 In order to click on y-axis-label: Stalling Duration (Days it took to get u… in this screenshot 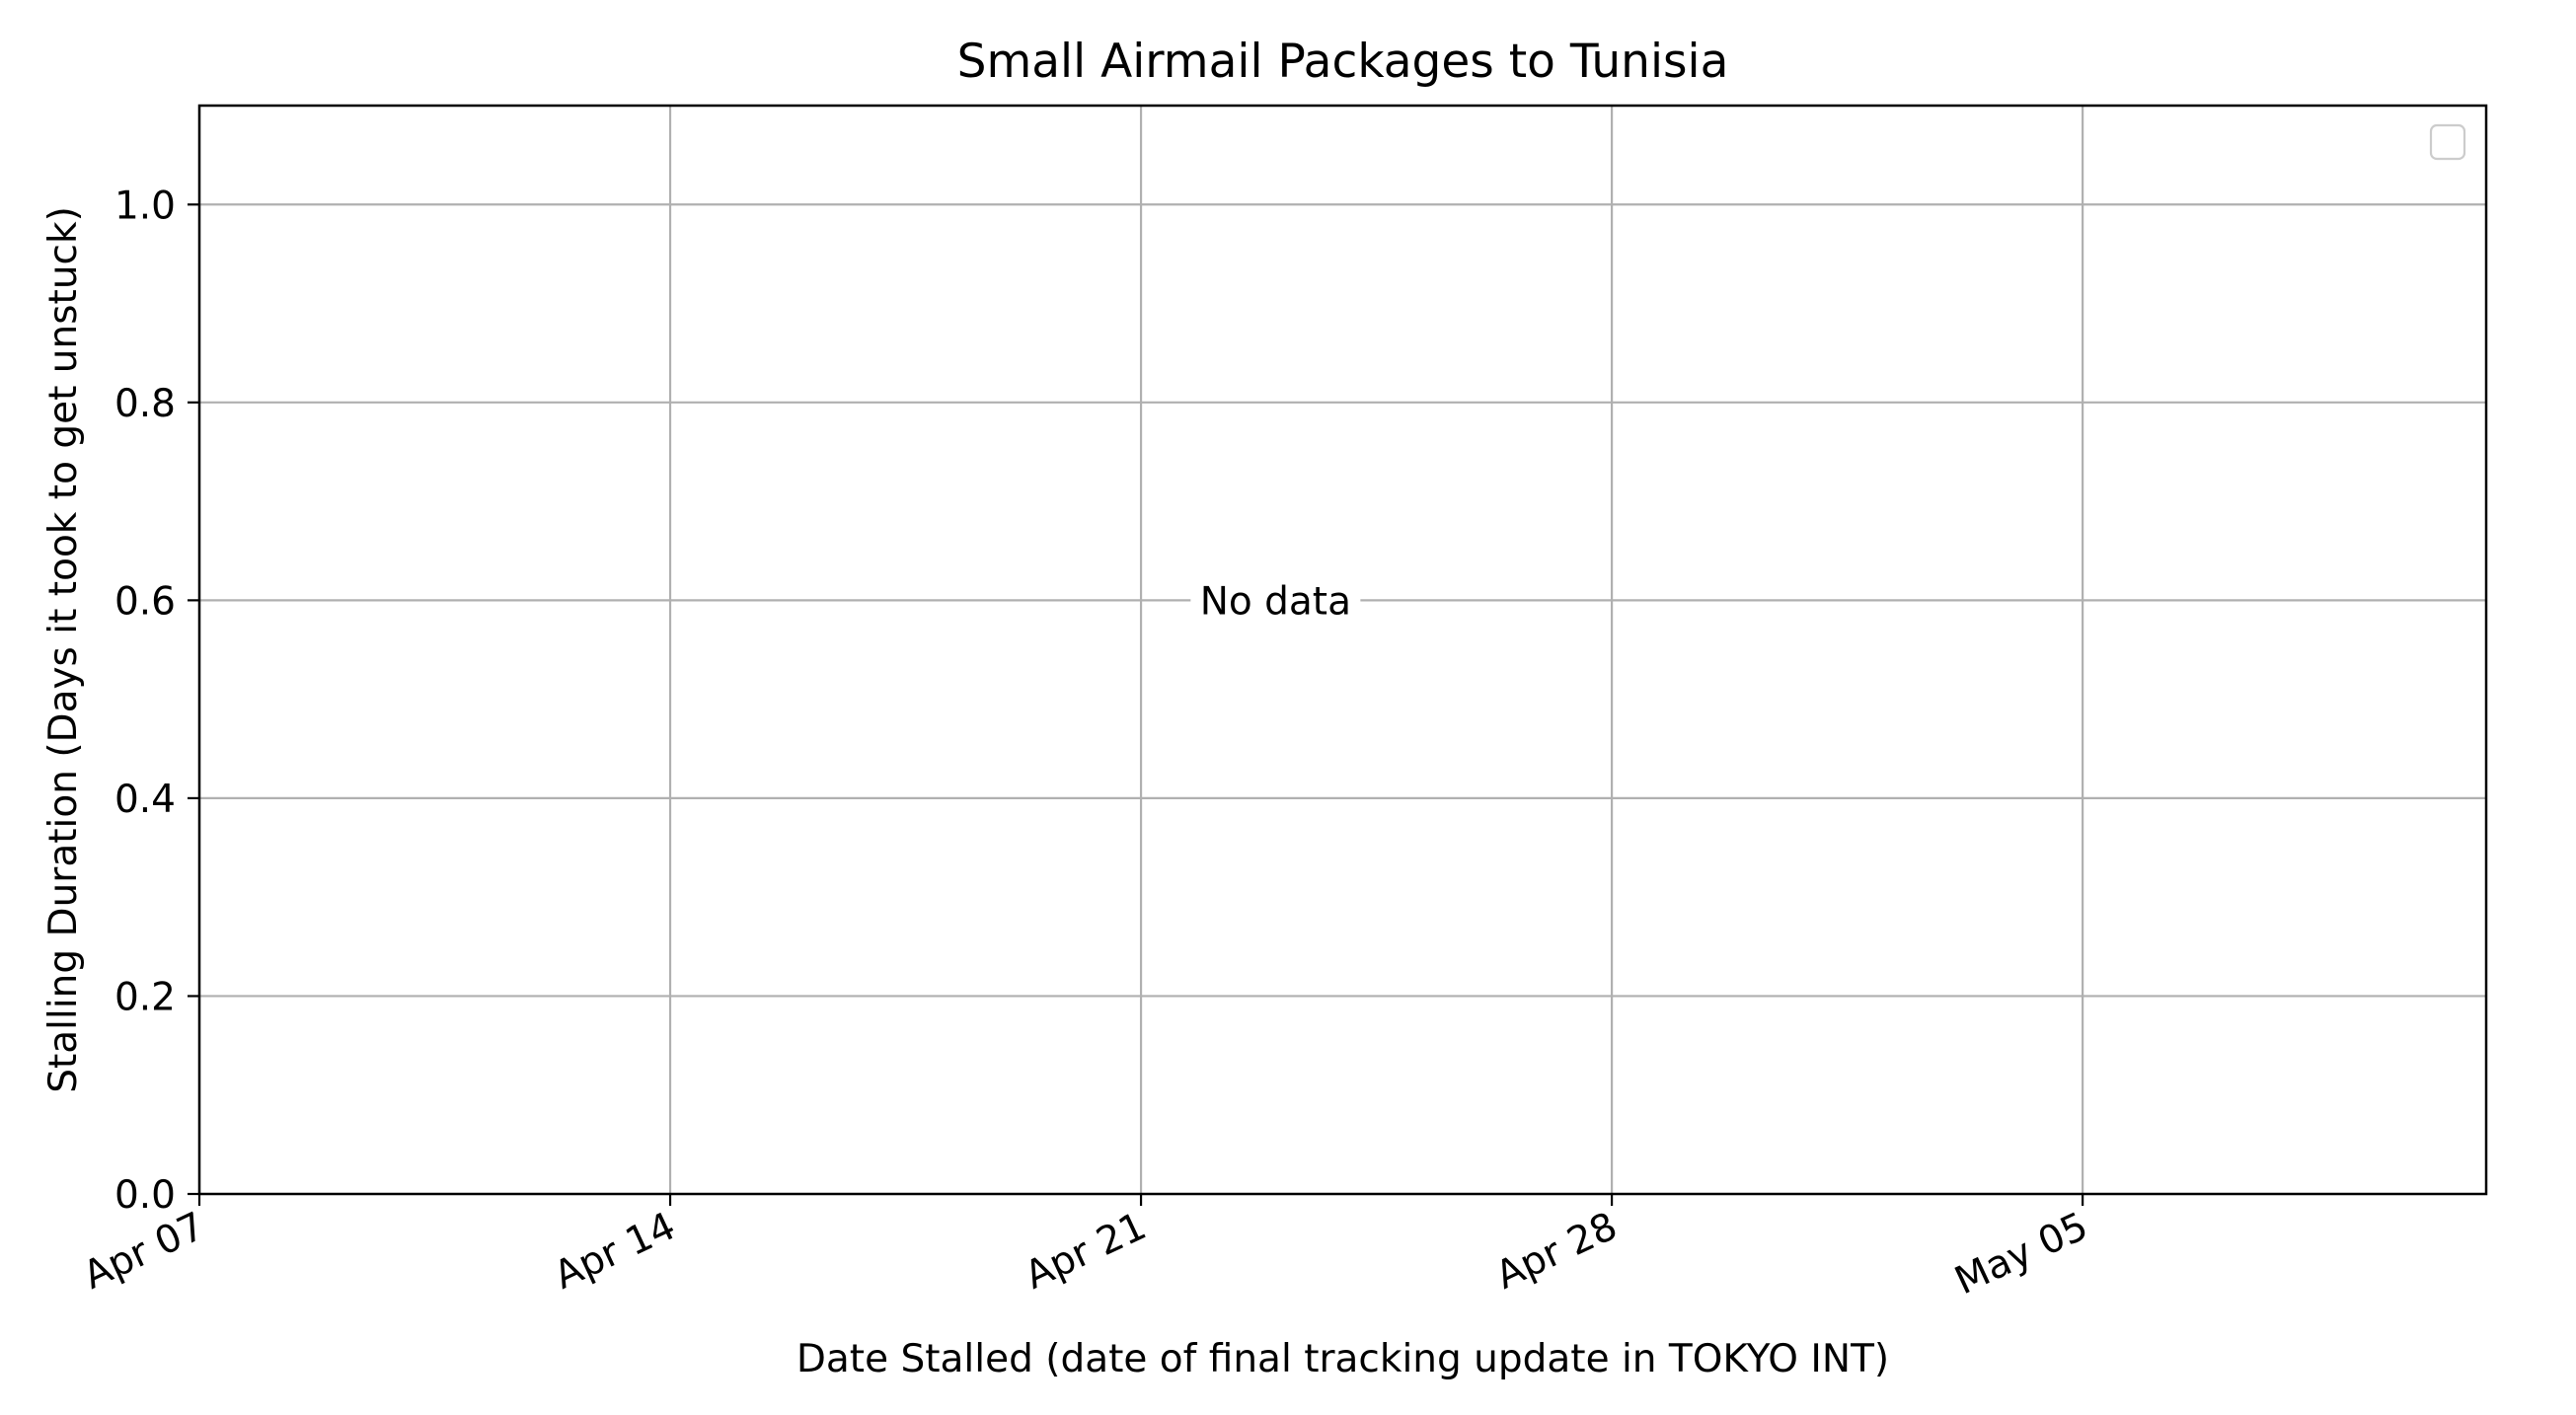, I will do `click(63, 649)`.